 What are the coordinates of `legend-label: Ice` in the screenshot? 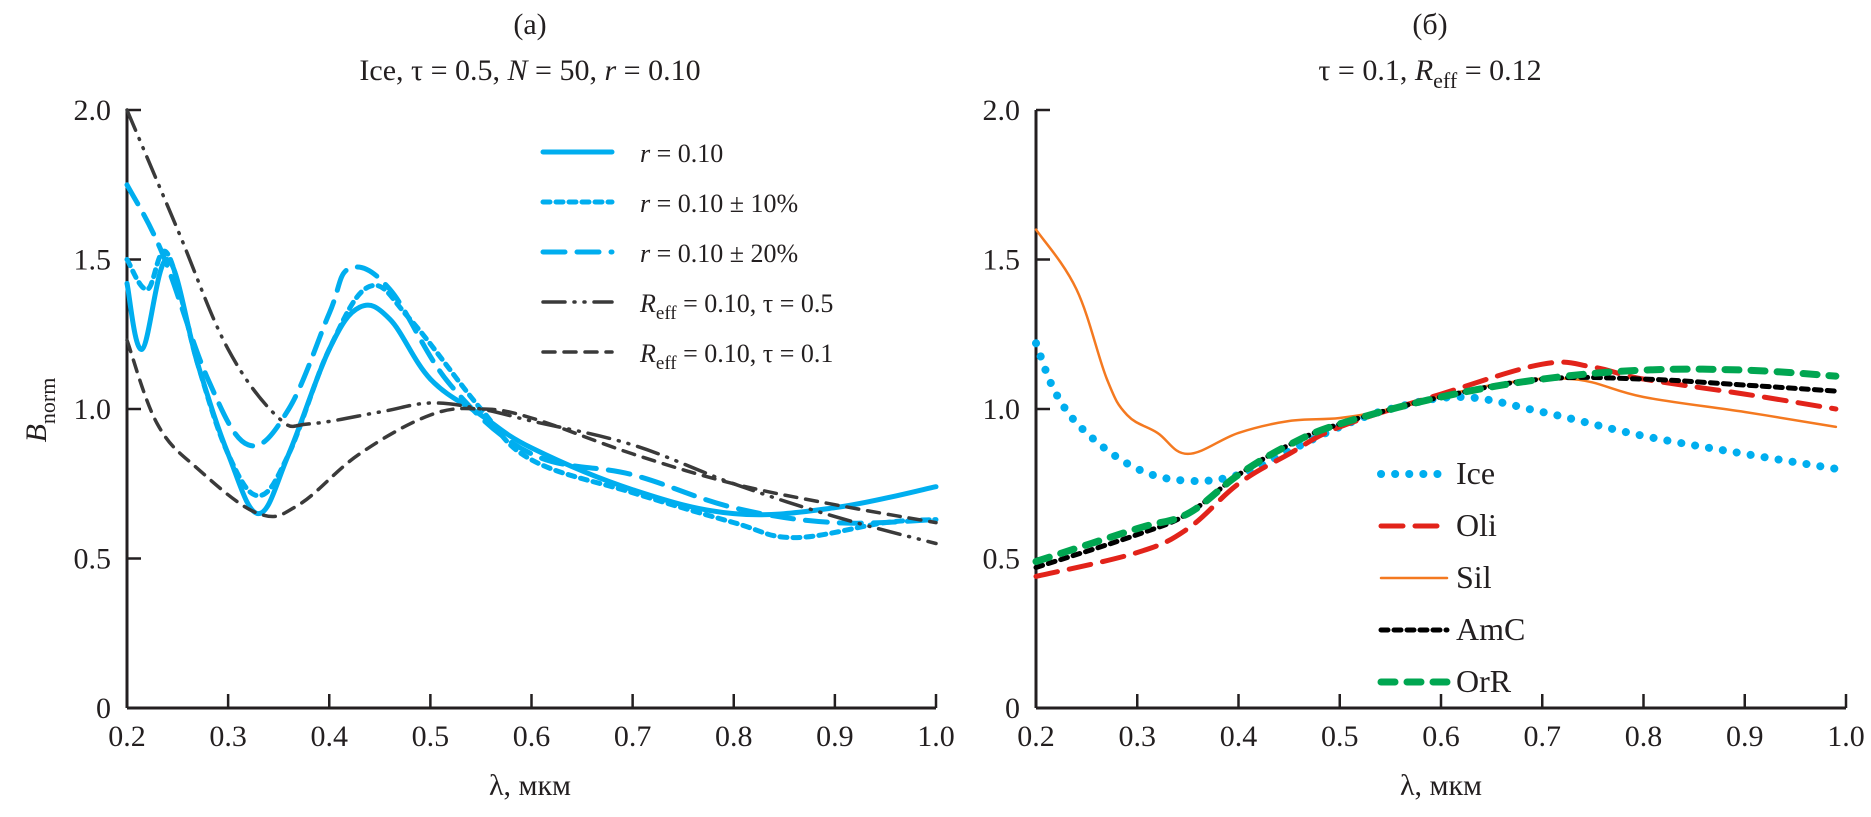 It's located at (1475, 473).